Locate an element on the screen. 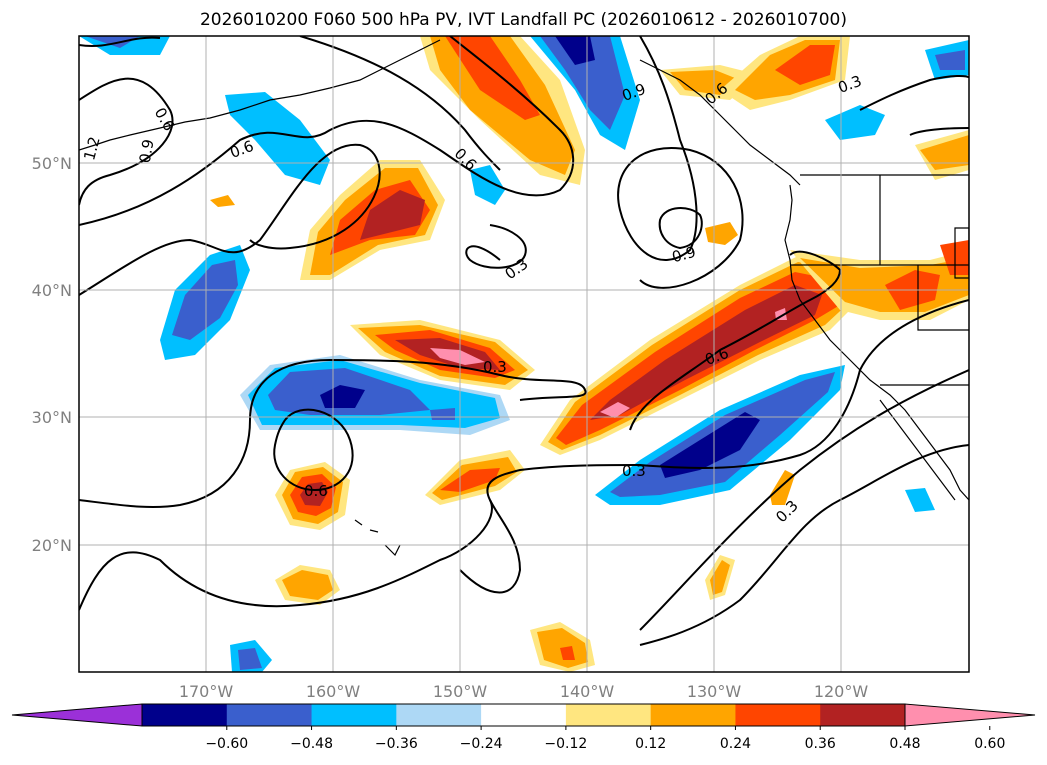  lat-tick-labels: 50°N 40°N 30°N 20°N is located at coordinates (52, 354).